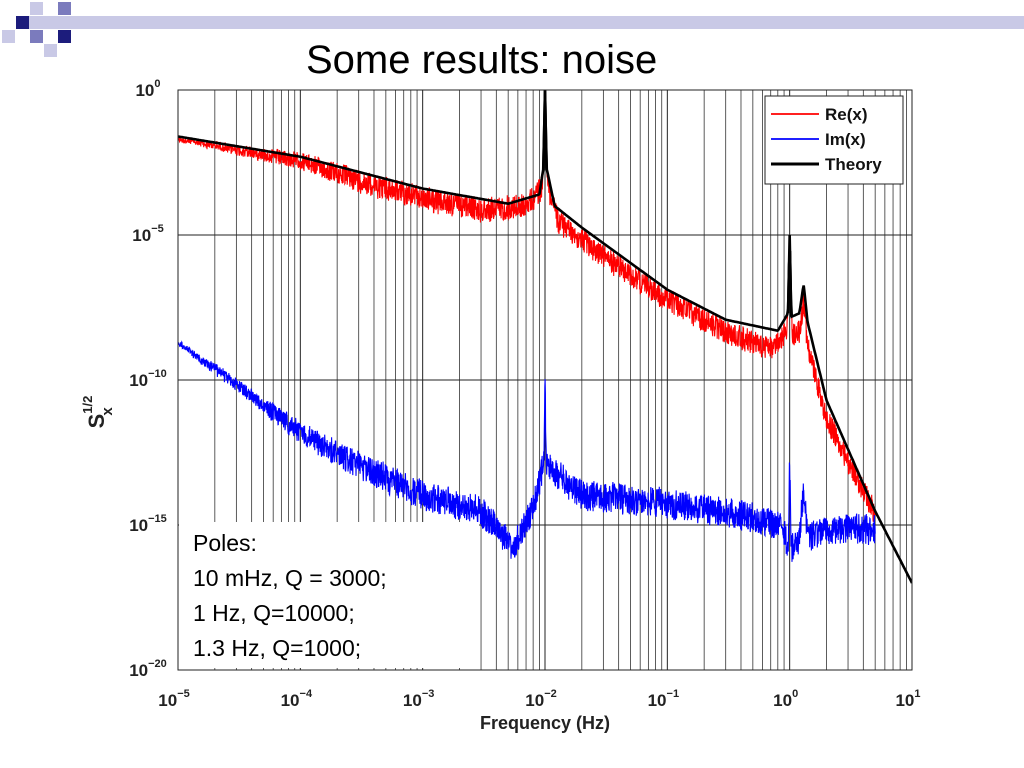  What do you see at coordinates (545, 723) in the screenshot?
I see `x-axis-label: Frequency (Hz)` at bounding box center [545, 723].